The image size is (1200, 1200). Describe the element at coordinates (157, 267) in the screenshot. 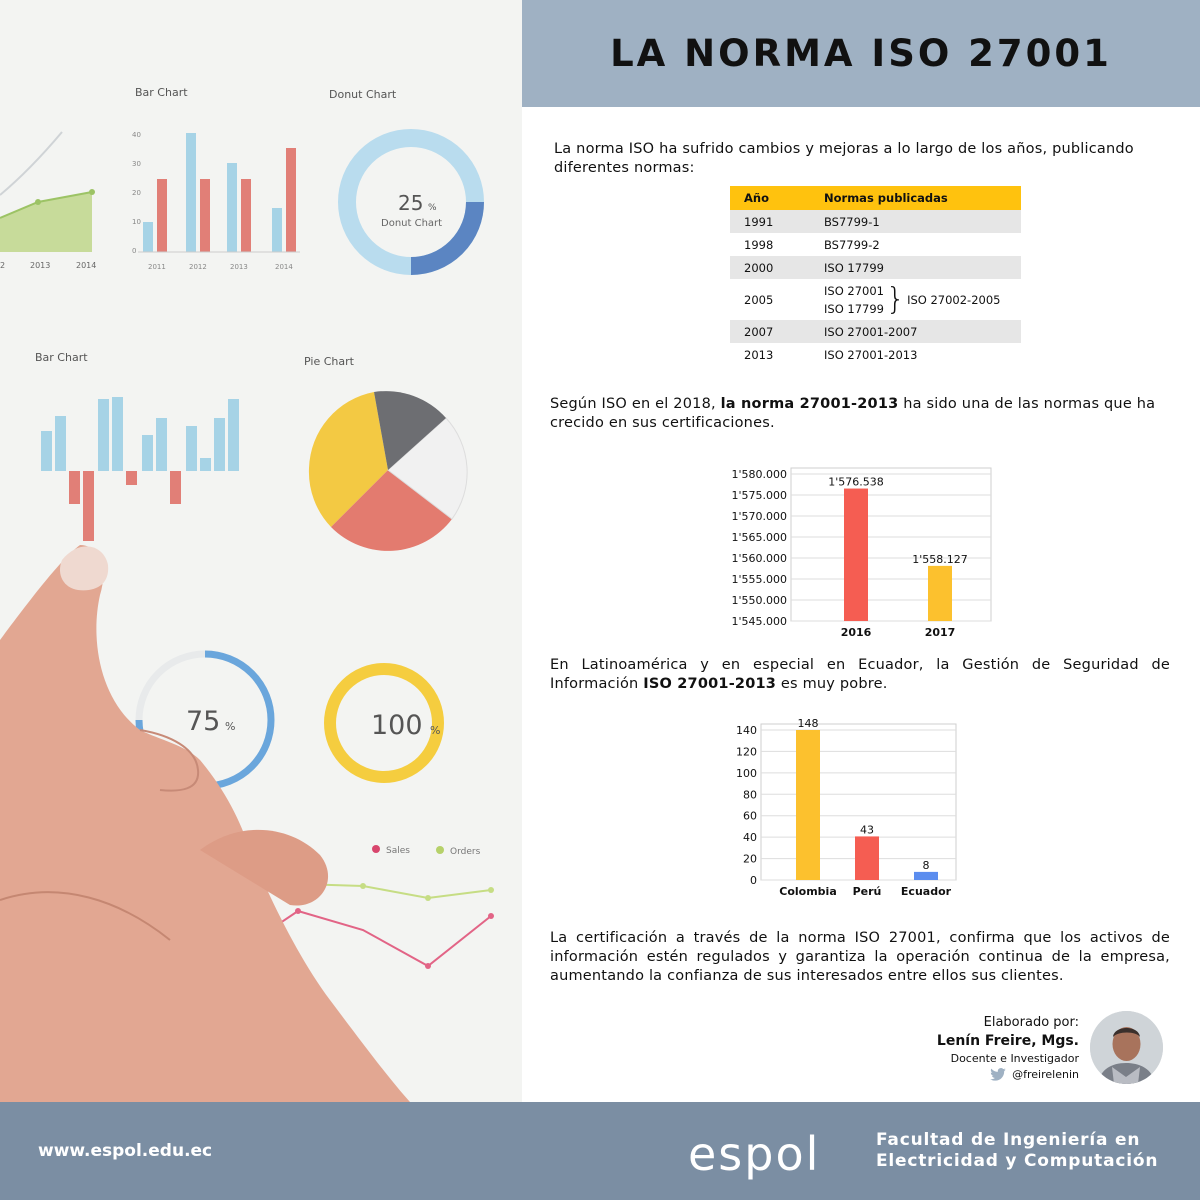

I see `photo-axis-label: 2011` at that location.